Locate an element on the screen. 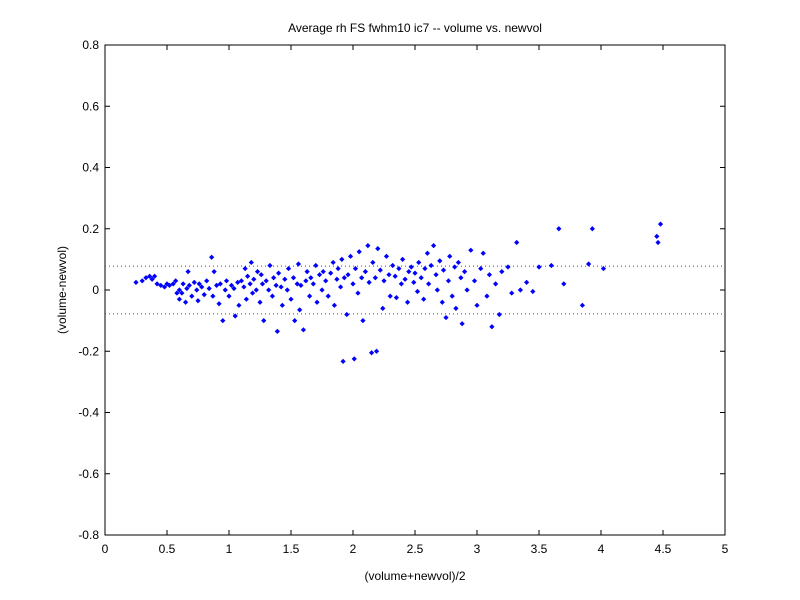  y-tick-label: -0.8 is located at coordinates (88, 535).